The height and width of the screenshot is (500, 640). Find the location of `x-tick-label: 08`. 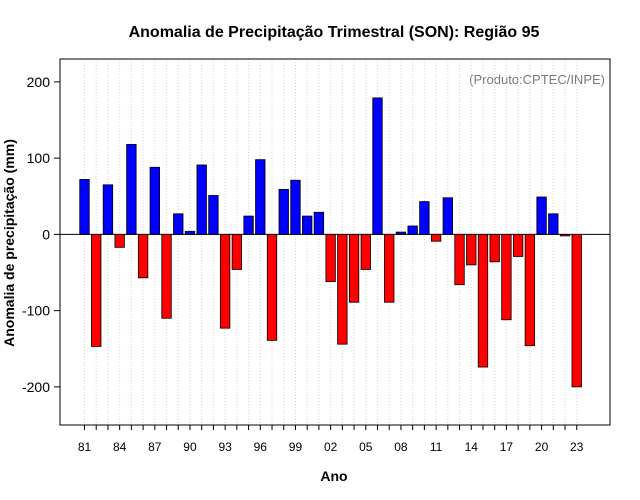

x-tick-label: 08 is located at coordinates (401, 447).